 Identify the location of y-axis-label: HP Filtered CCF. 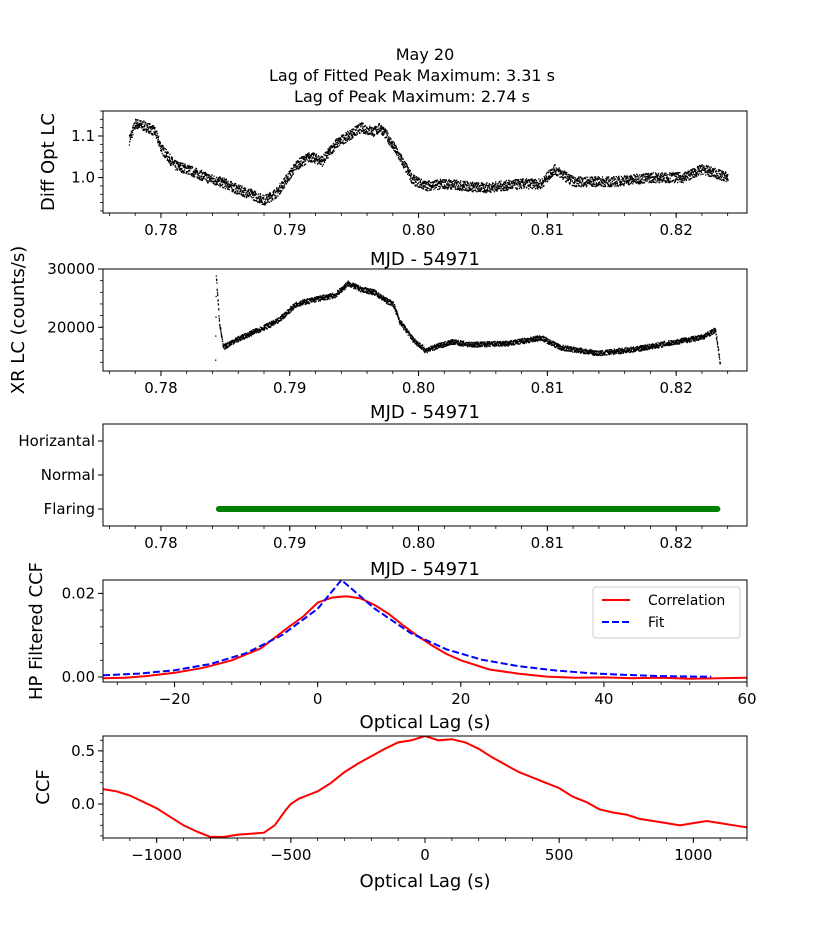
(36, 631).